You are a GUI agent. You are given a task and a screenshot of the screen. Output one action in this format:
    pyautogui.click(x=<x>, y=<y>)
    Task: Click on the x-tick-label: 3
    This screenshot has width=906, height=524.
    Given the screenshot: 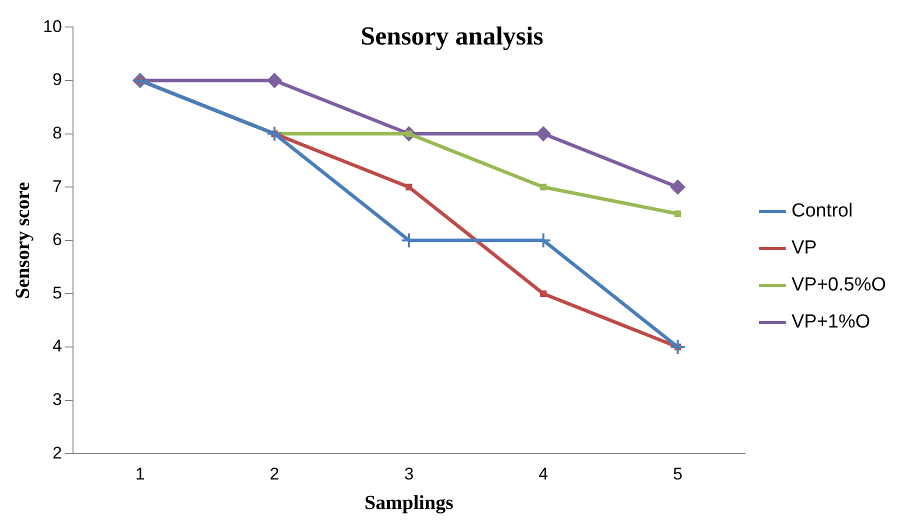 What is the action you would take?
    pyautogui.click(x=409, y=474)
    